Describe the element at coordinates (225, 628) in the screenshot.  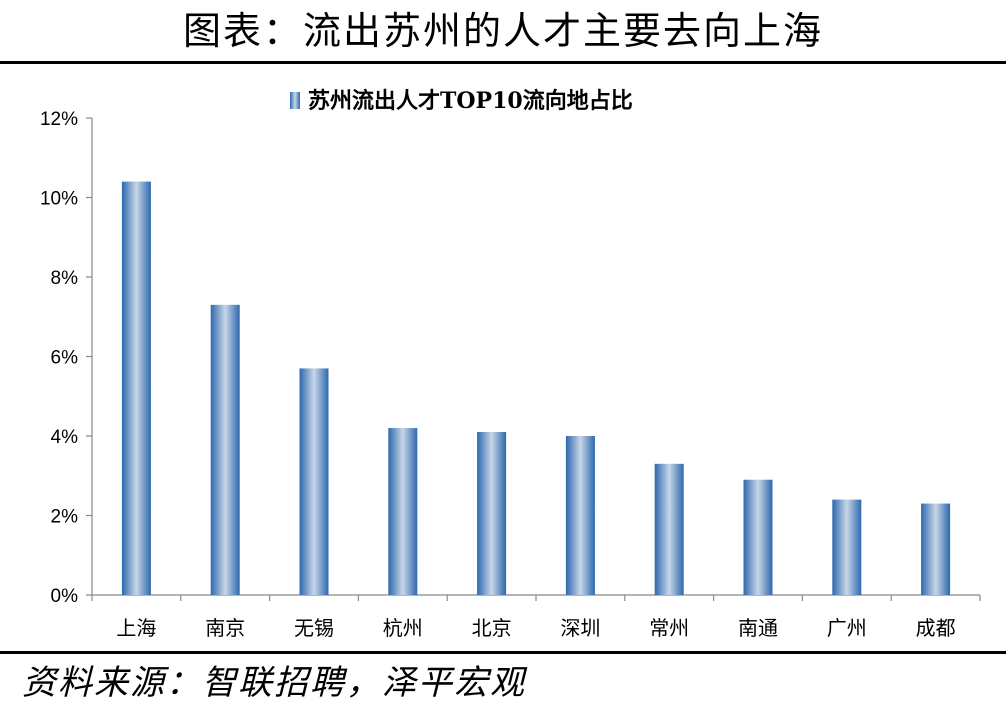
I see `x-tick-label: 南京` at that location.